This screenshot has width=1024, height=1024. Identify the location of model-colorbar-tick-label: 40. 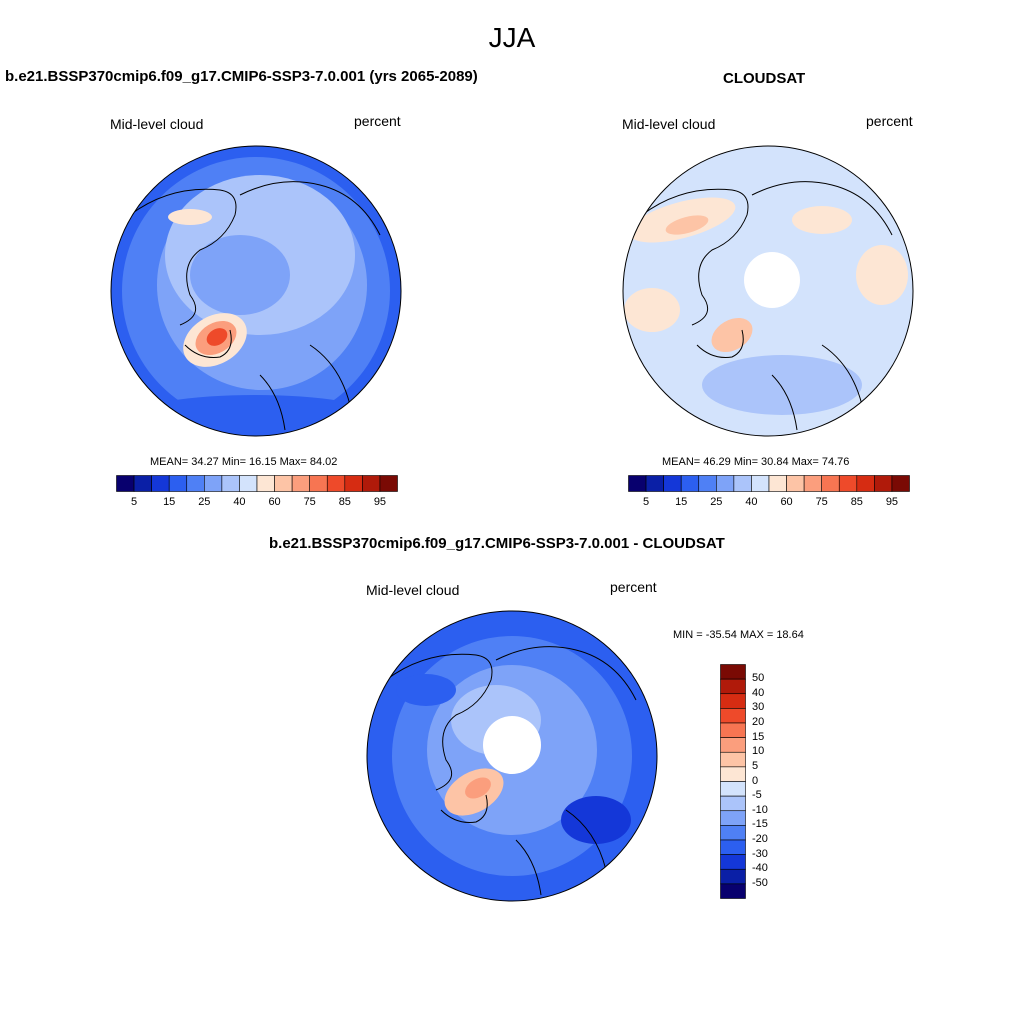
(239, 502).